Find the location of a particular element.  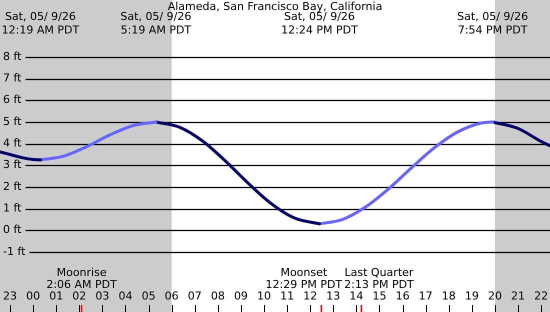

x-tick-label: 17 is located at coordinates (425, 295).